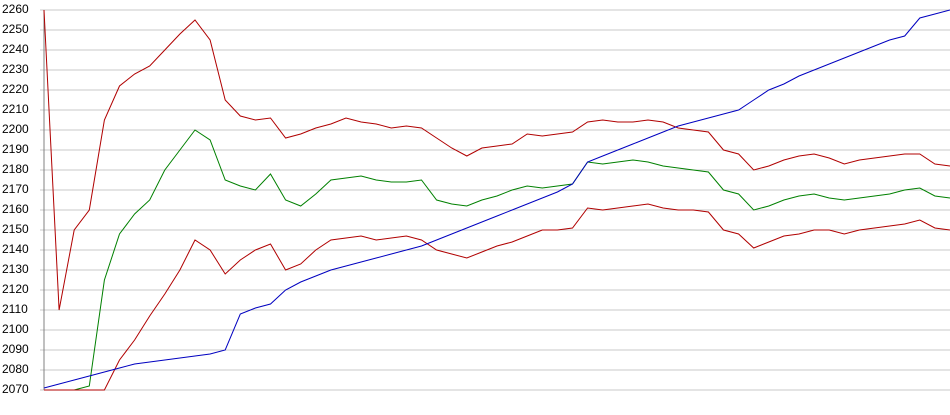 This screenshot has height=415, width=950. I want to click on y-tick-label: 2090, so click(15, 349).